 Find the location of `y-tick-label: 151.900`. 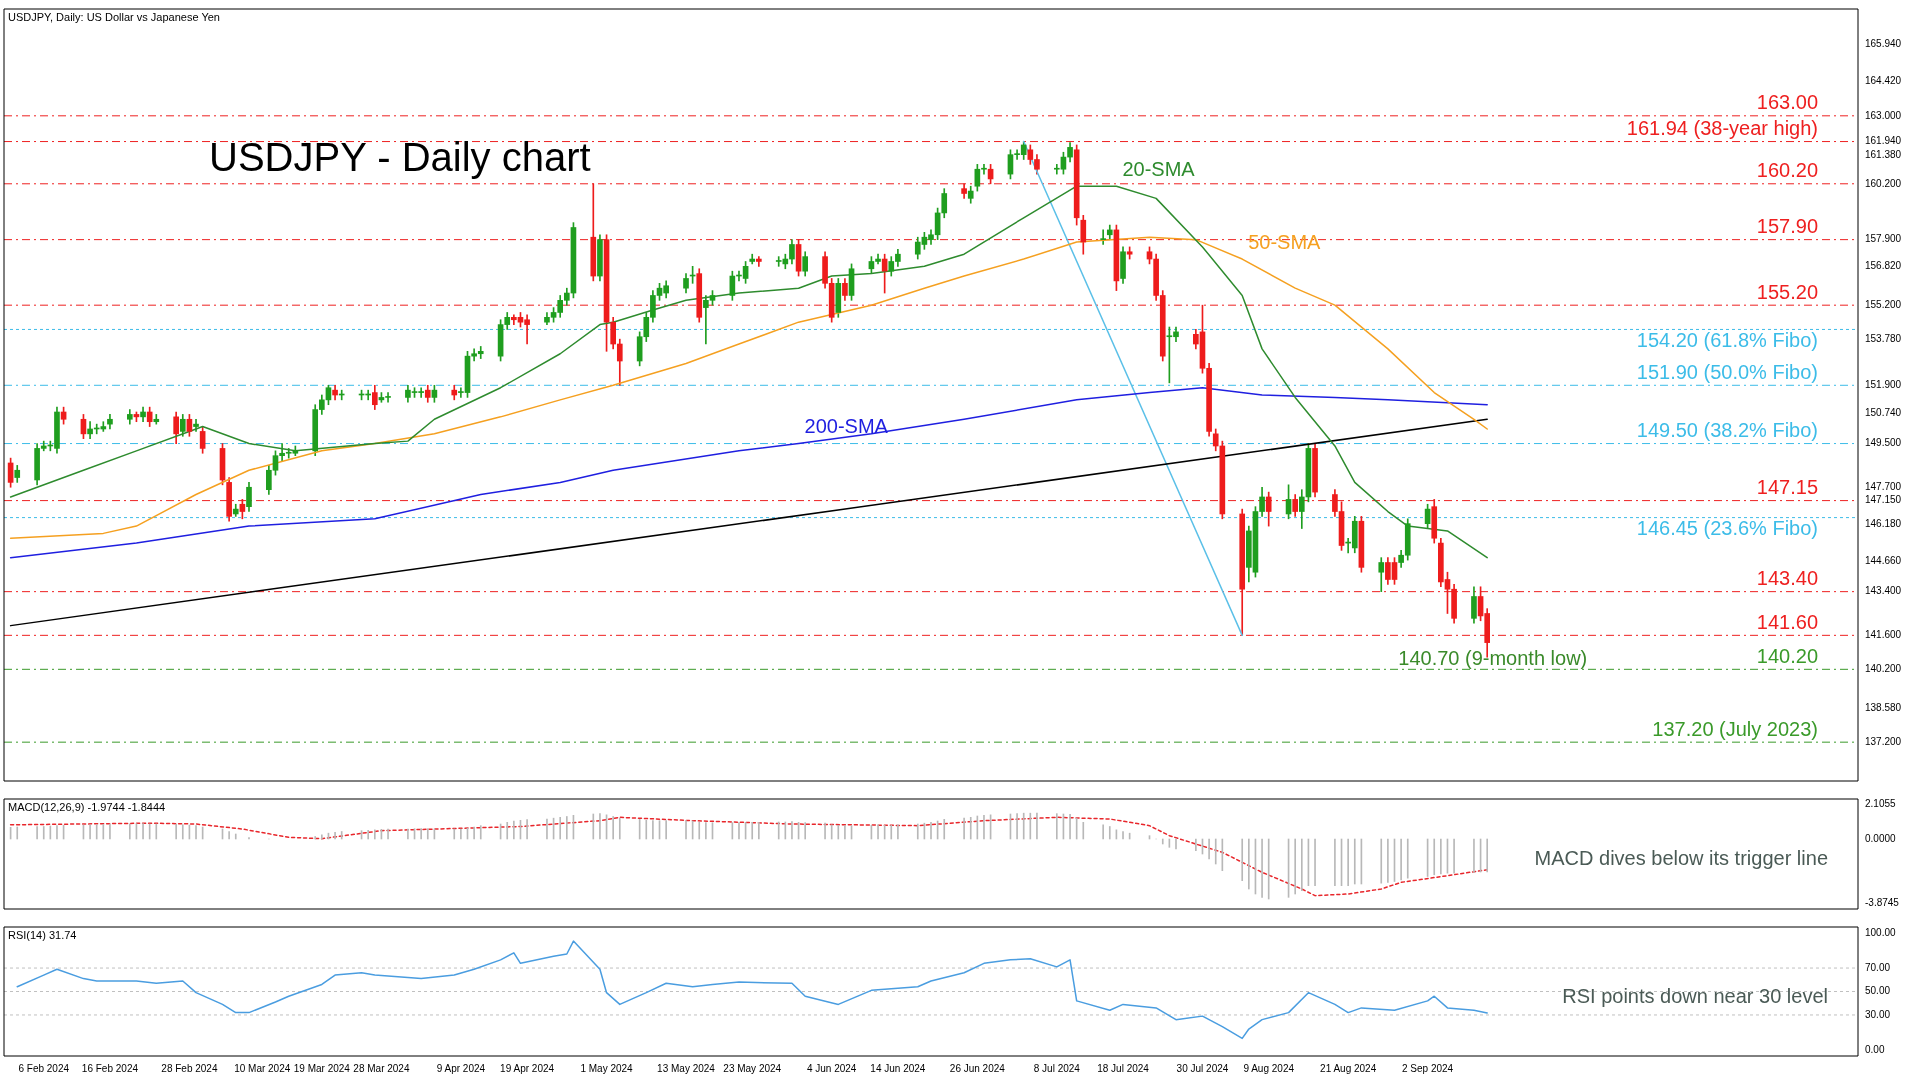

y-tick-label: 151.900 is located at coordinates (1883, 385).